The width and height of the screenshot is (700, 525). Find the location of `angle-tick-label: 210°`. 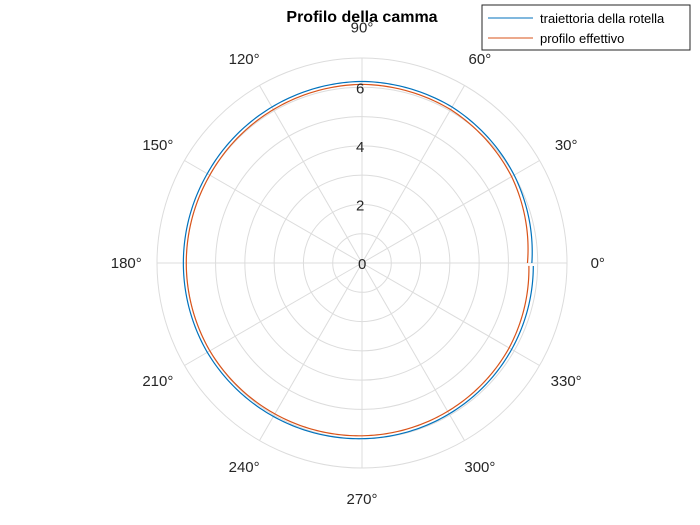

angle-tick-label: 210° is located at coordinates (157, 381).